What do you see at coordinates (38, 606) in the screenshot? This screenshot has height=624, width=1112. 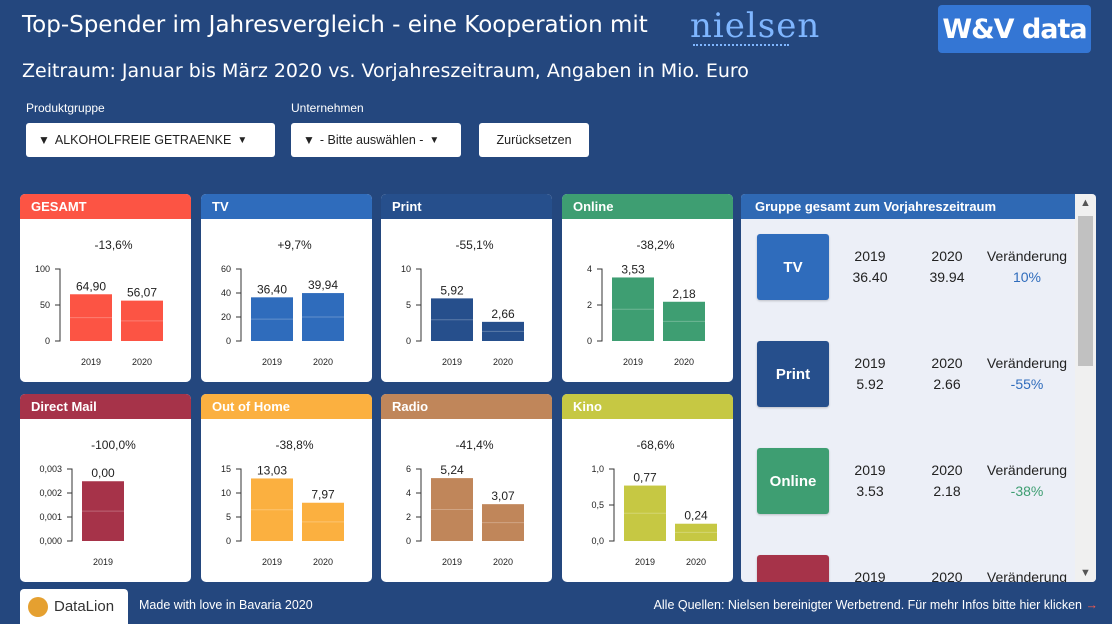 I see `lion-icon` at bounding box center [38, 606].